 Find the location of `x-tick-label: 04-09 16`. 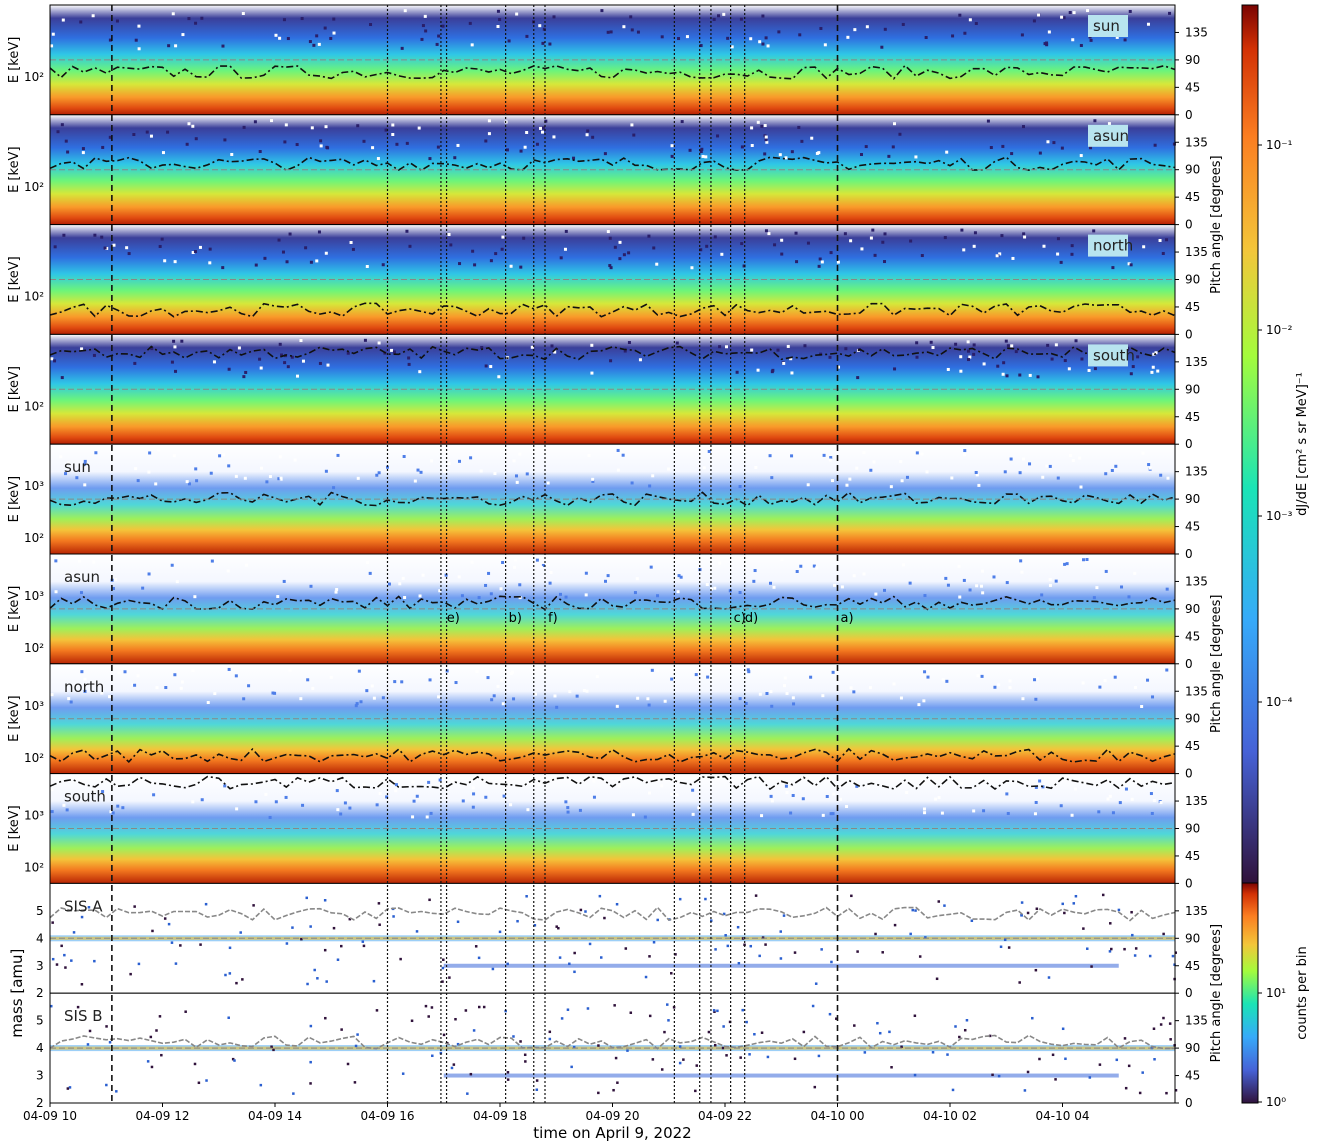

x-tick-label: 04-09 16 is located at coordinates (388, 1116).